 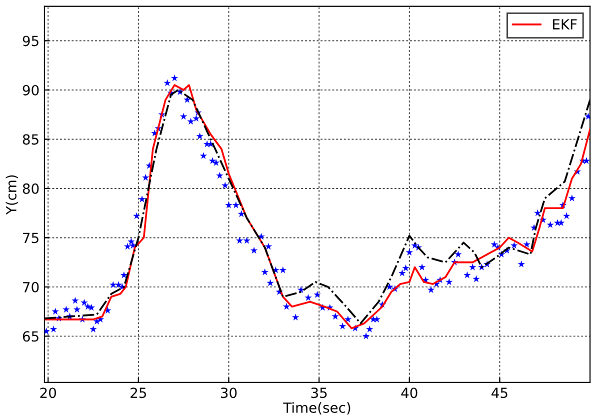 I want to click on y-tick-label: 85, so click(x=30, y=139).